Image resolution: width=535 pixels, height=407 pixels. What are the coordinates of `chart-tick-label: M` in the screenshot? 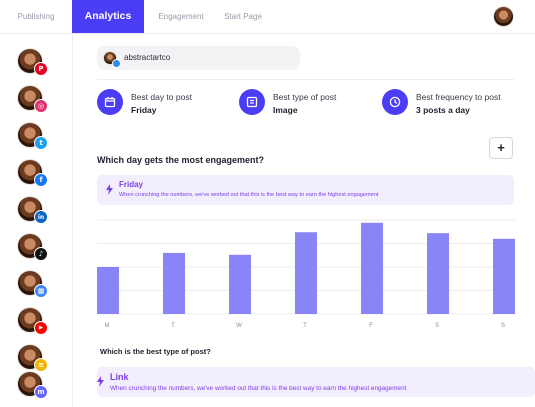 It's located at (107, 326).